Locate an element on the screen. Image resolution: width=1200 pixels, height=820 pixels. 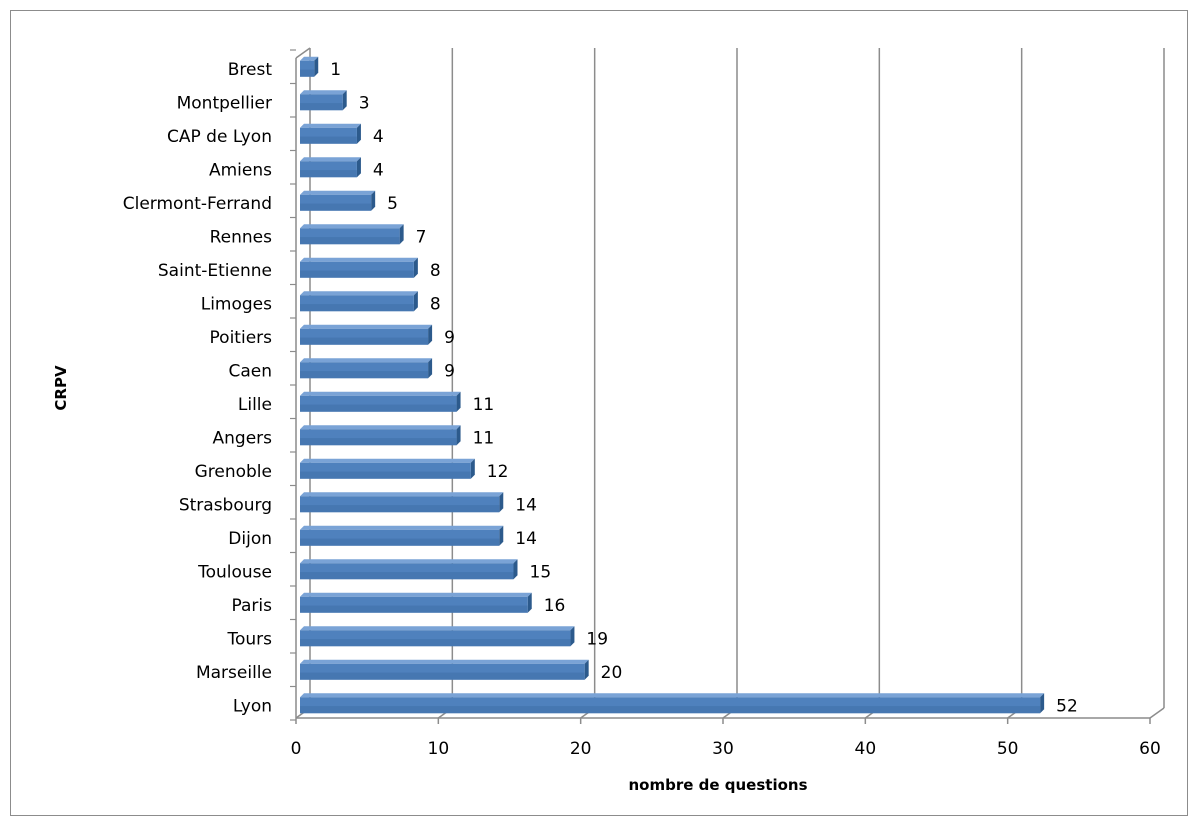
data-label: 15 is located at coordinates (541, 572).